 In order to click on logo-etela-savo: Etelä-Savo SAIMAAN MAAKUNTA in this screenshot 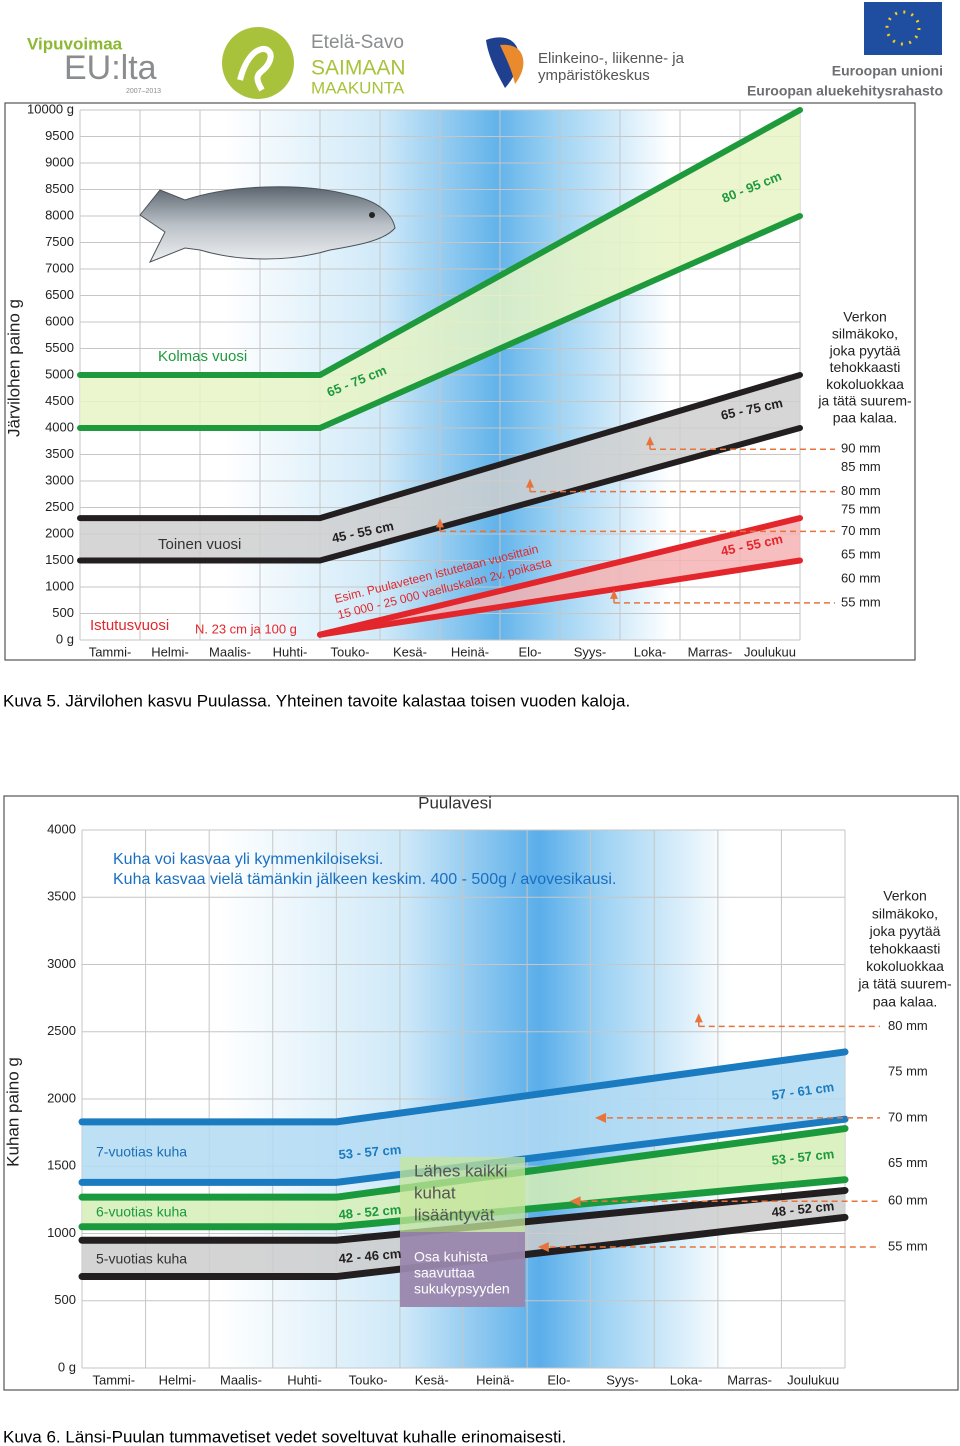, I will do `click(314, 63)`.